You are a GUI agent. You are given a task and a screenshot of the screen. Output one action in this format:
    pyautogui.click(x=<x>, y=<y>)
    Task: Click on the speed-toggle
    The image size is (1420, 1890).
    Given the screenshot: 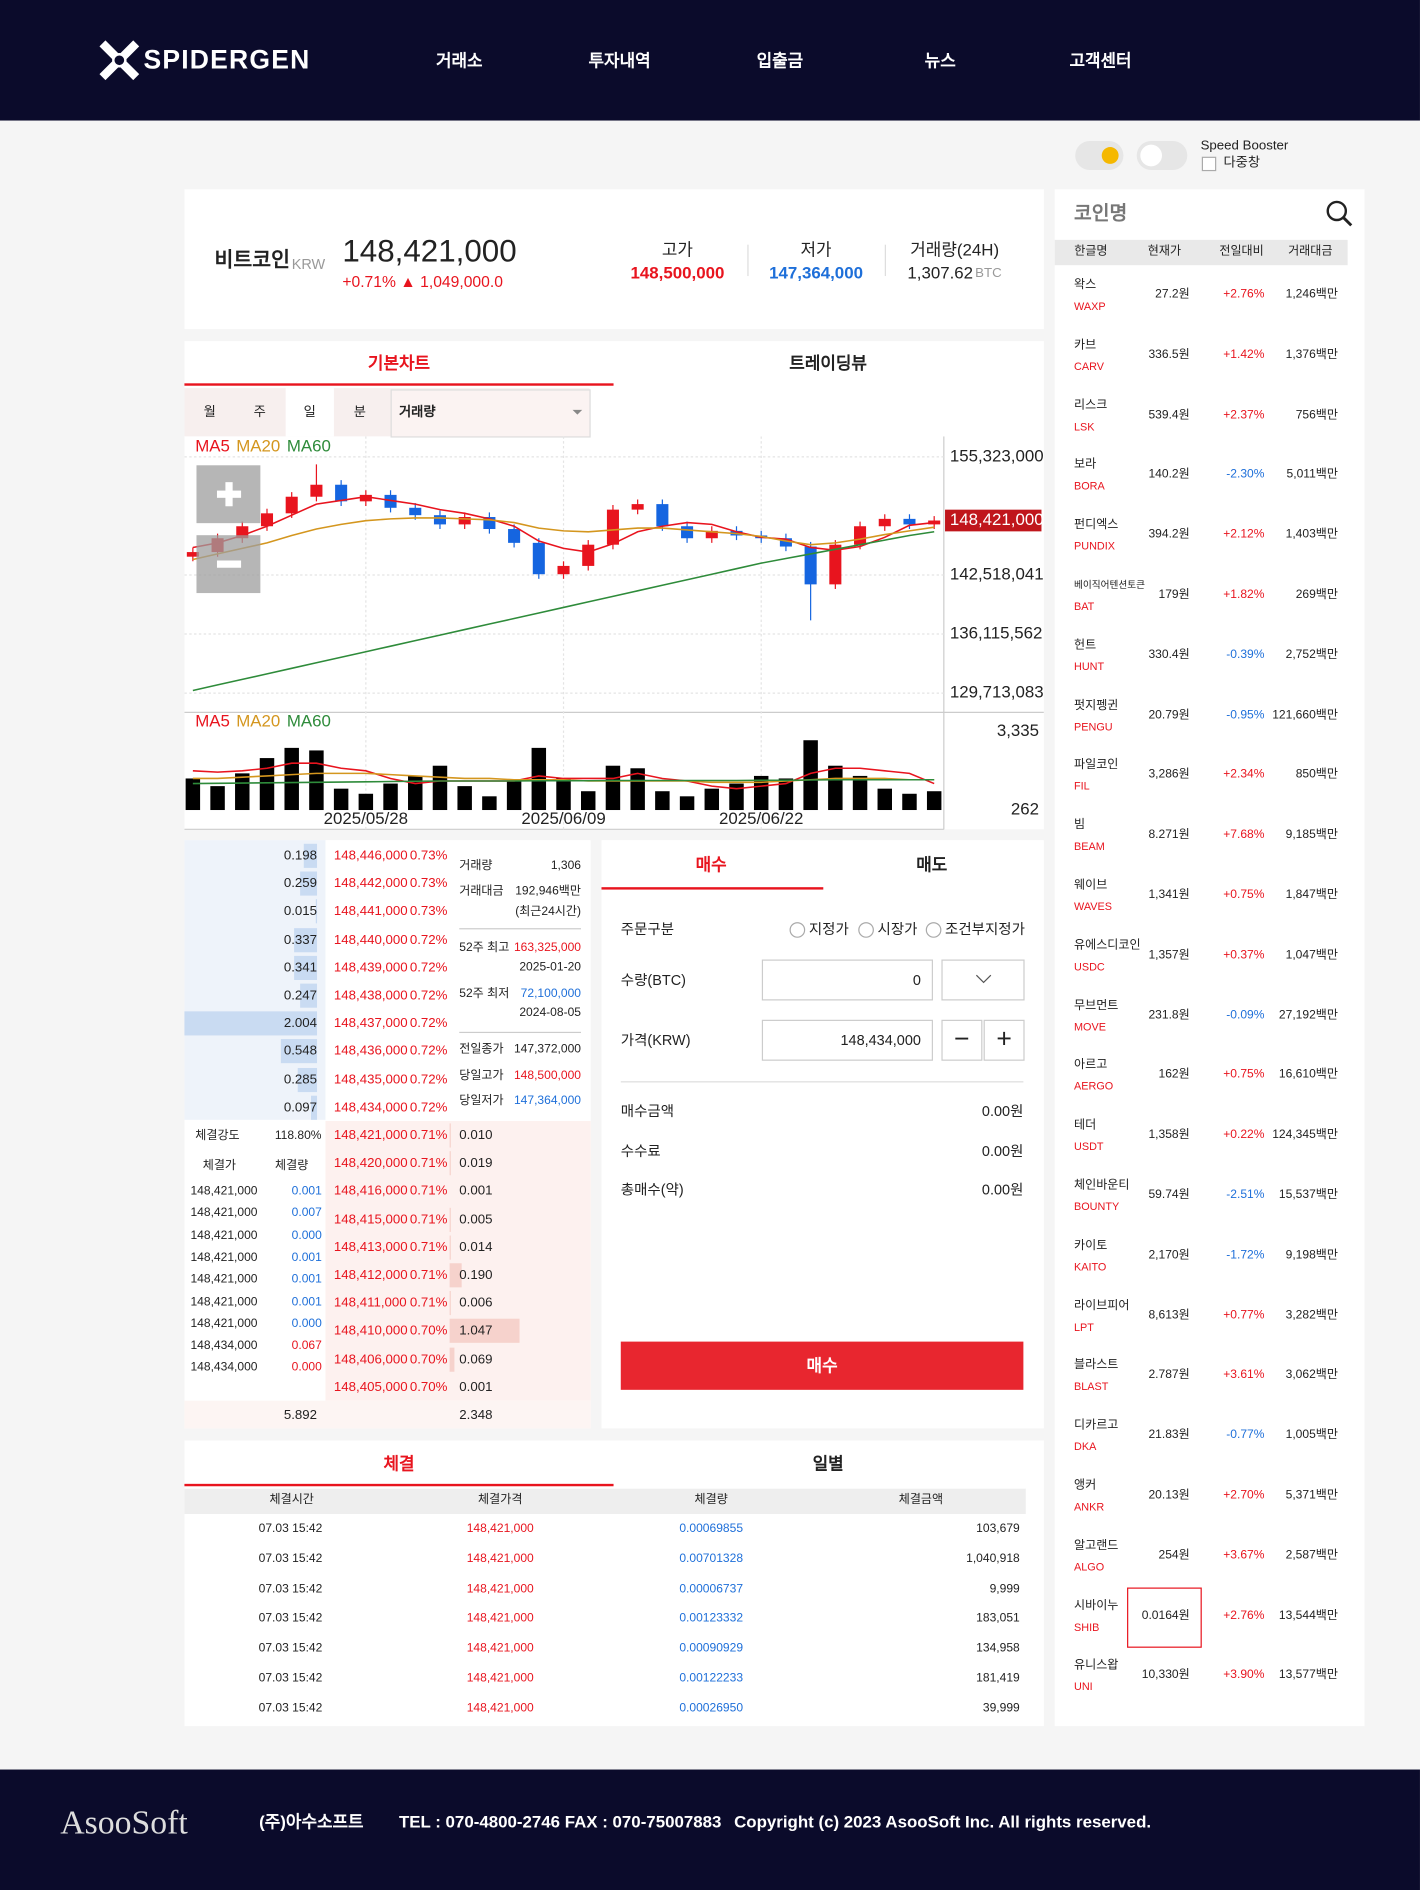 What is the action you would take?
    pyautogui.click(x=1162, y=155)
    